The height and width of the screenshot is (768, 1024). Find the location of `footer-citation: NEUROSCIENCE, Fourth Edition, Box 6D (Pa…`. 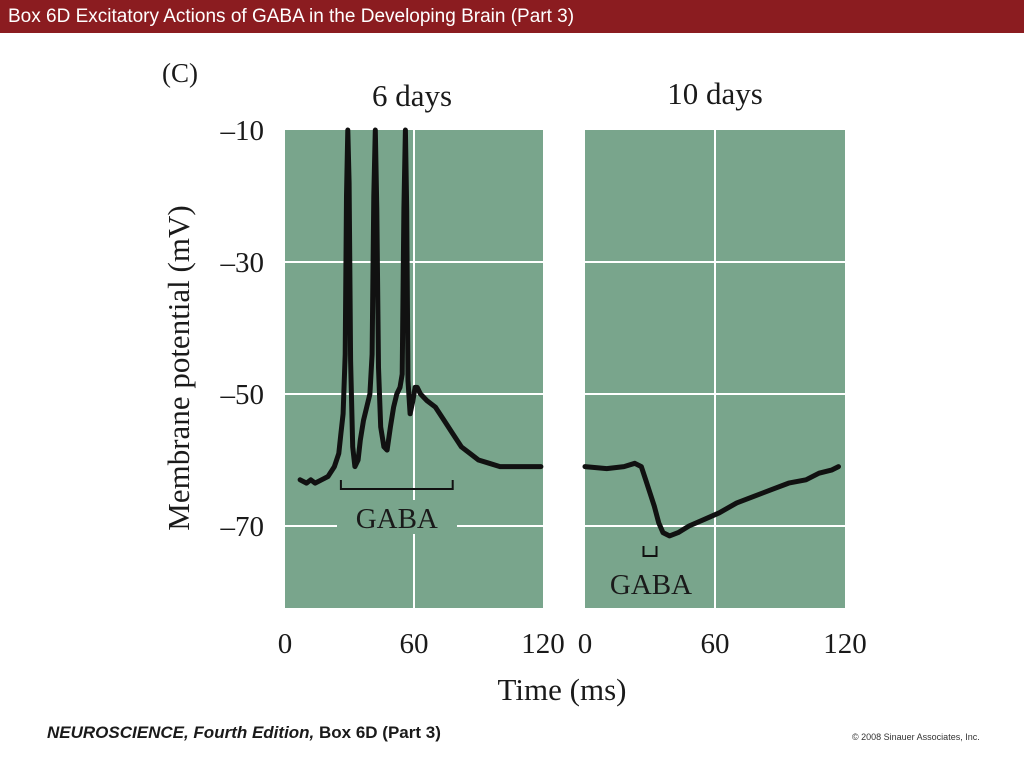

footer-citation: NEUROSCIENCE, Fourth Edition, Box 6D (Pa… is located at coordinates (244, 733).